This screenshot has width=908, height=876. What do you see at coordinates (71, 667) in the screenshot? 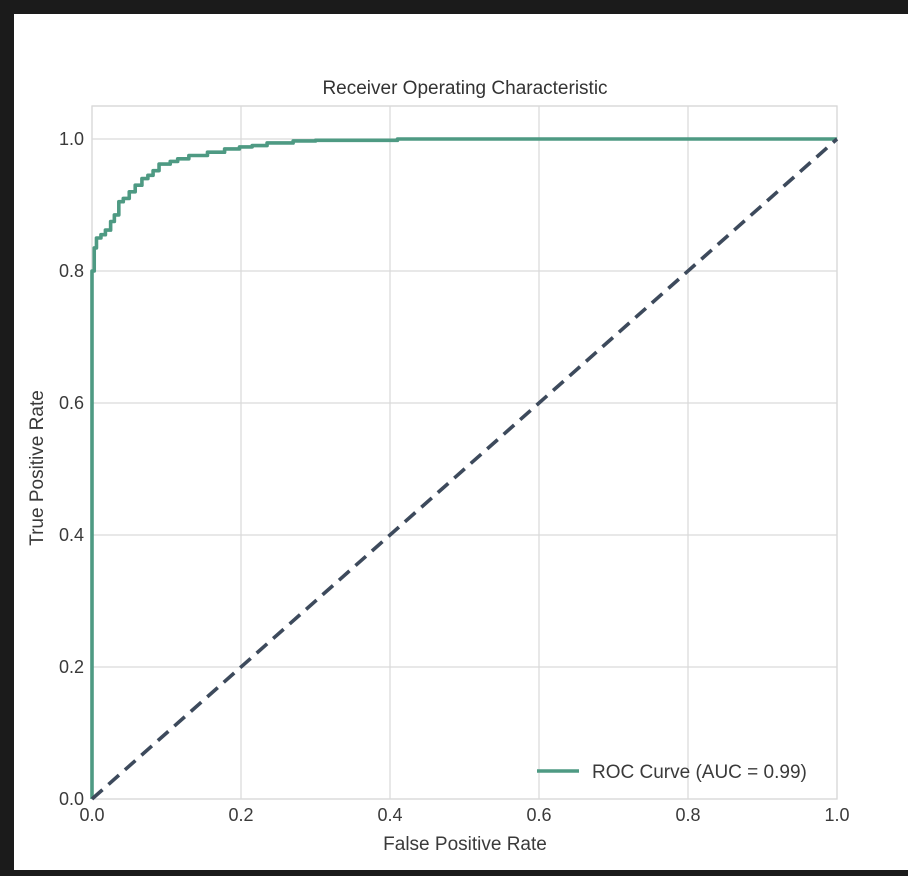
I see `y-tick-label: 0.2` at bounding box center [71, 667].